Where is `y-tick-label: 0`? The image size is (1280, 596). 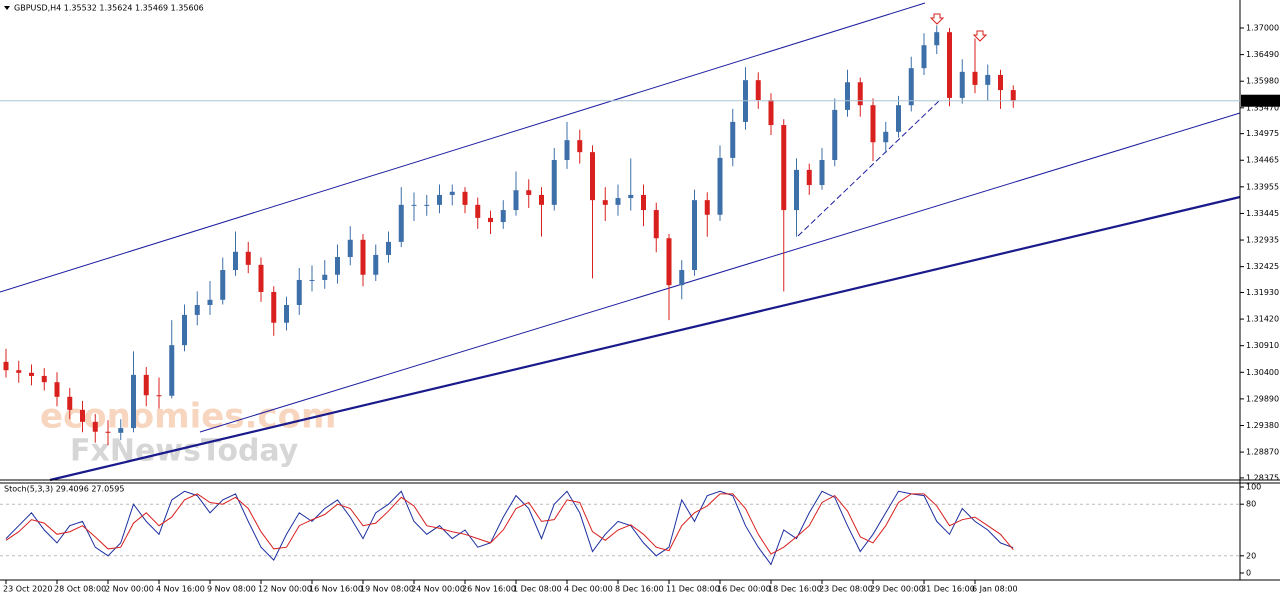
y-tick-label: 0 is located at coordinates (1248, 573).